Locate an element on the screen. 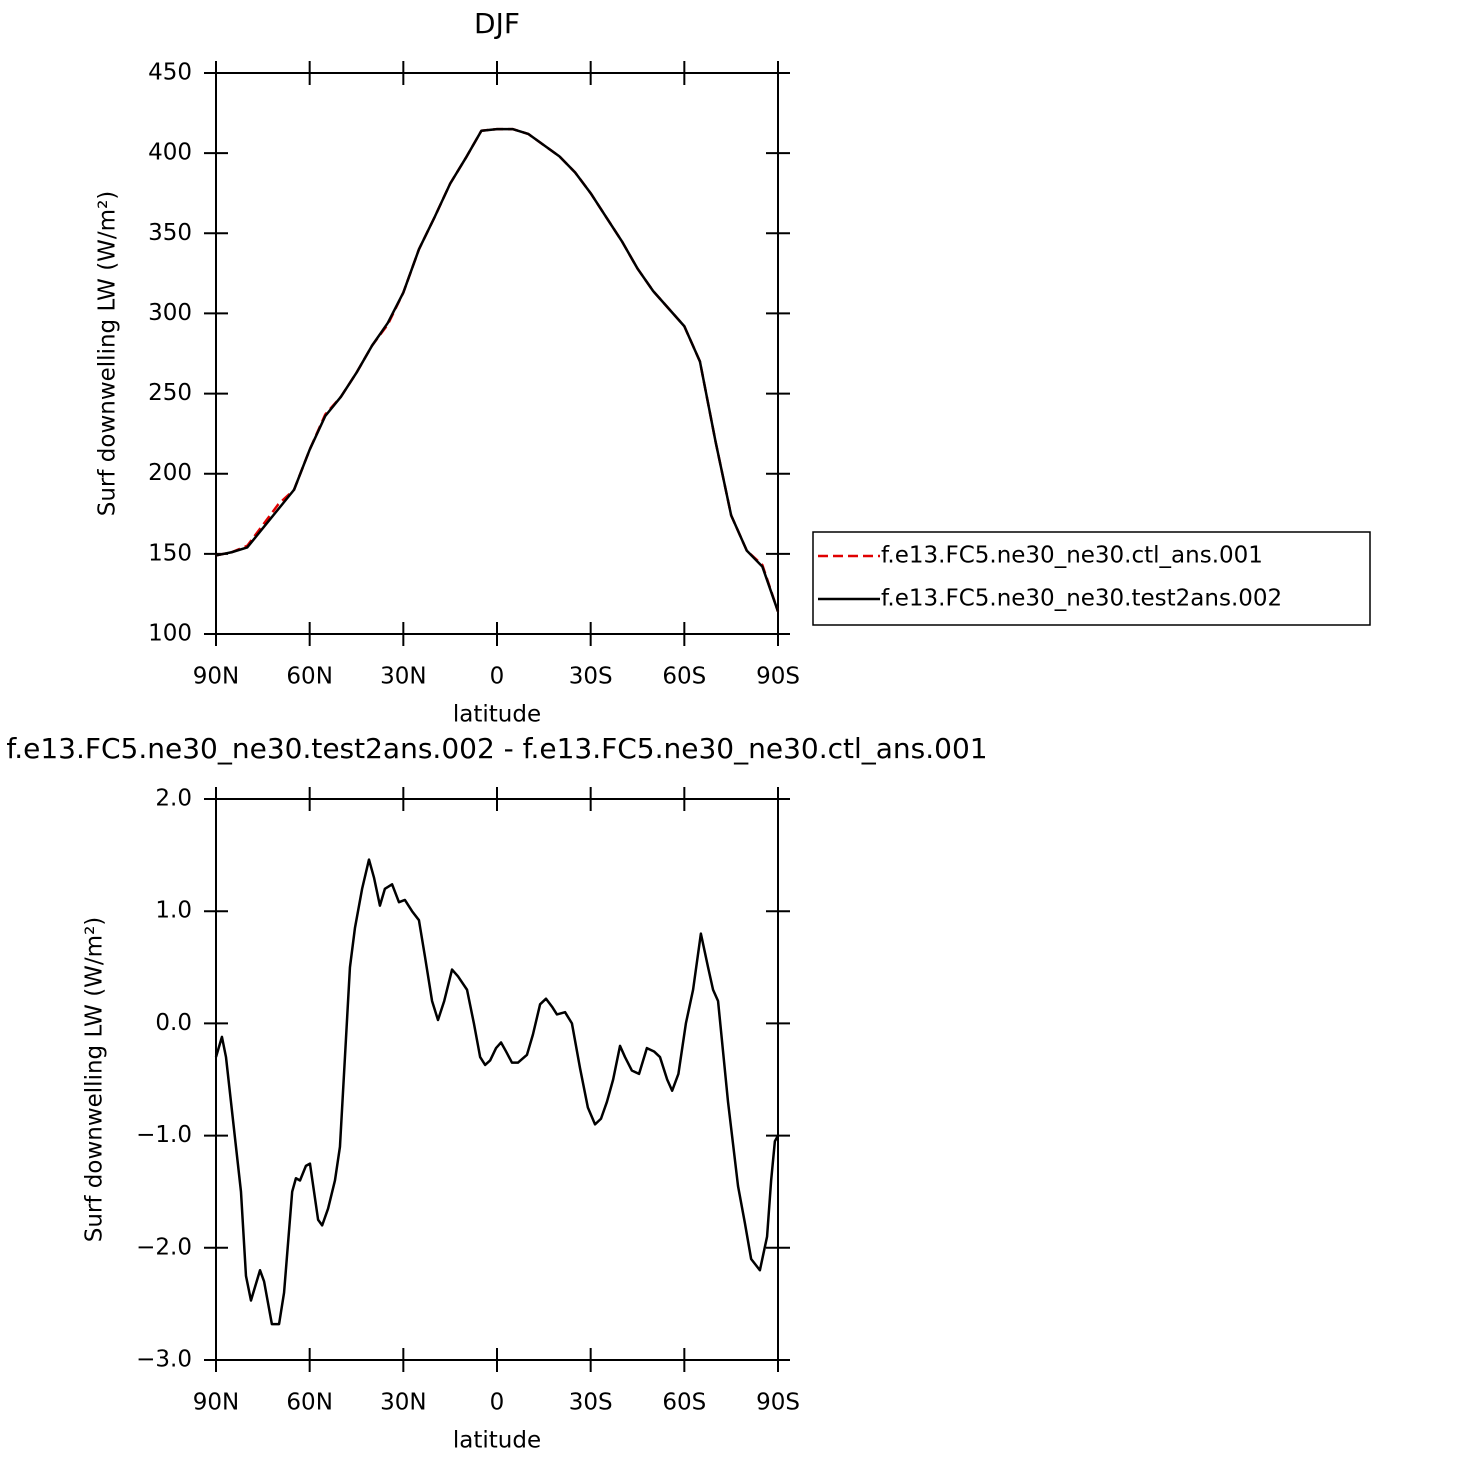 This screenshot has width=1464, height=1463. y-tick-label: 400 is located at coordinates (170, 153).